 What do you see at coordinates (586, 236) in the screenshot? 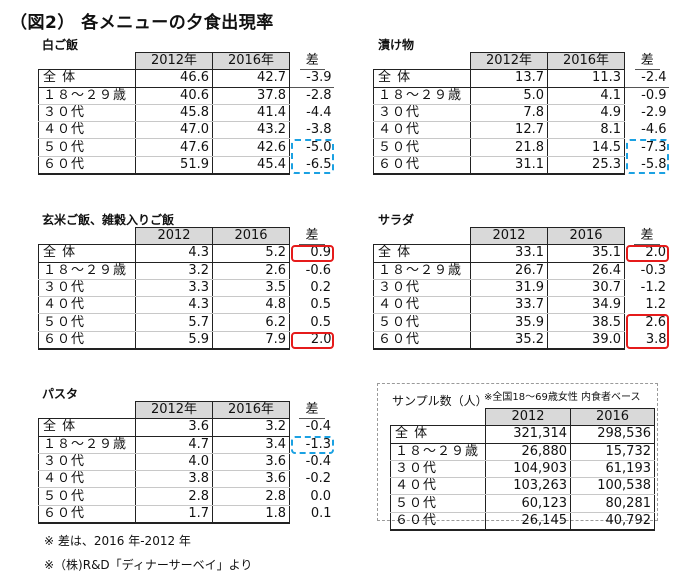
I see `header-2016: 2016` at bounding box center [586, 236].